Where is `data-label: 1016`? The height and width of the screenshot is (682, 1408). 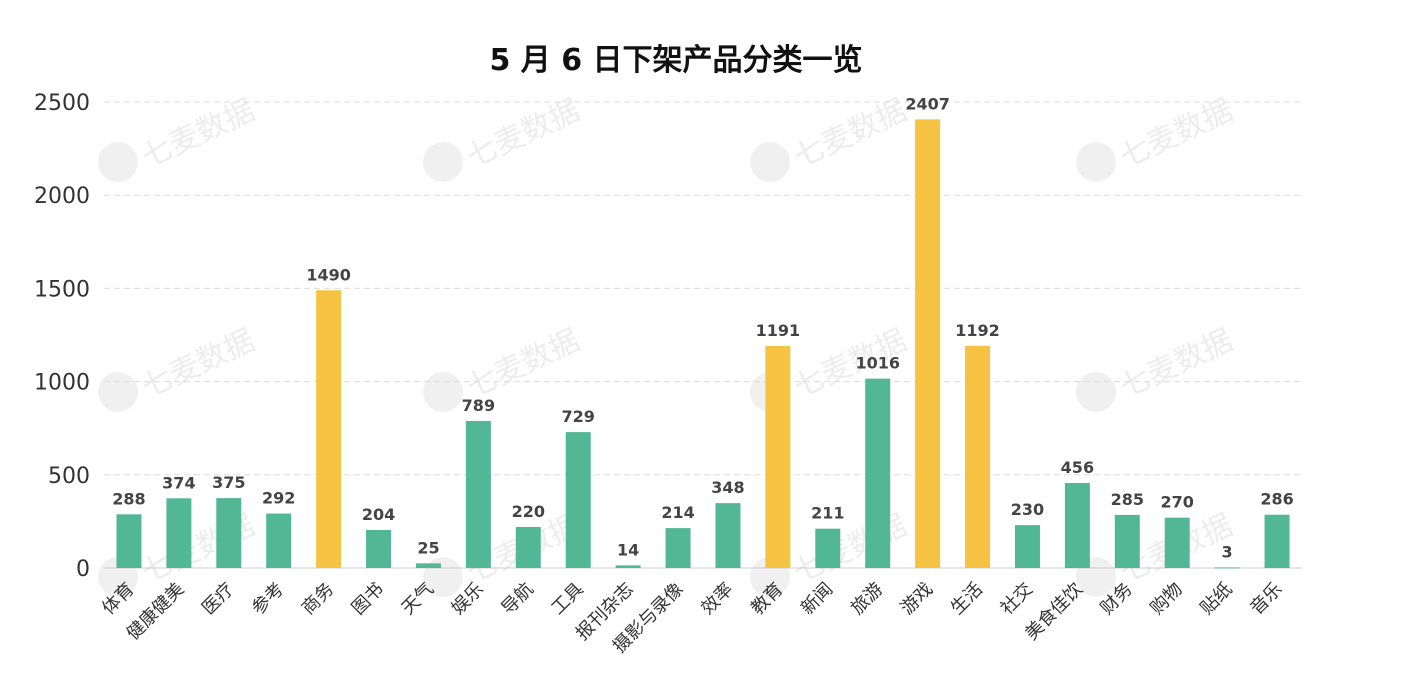 data-label: 1016 is located at coordinates (877, 363).